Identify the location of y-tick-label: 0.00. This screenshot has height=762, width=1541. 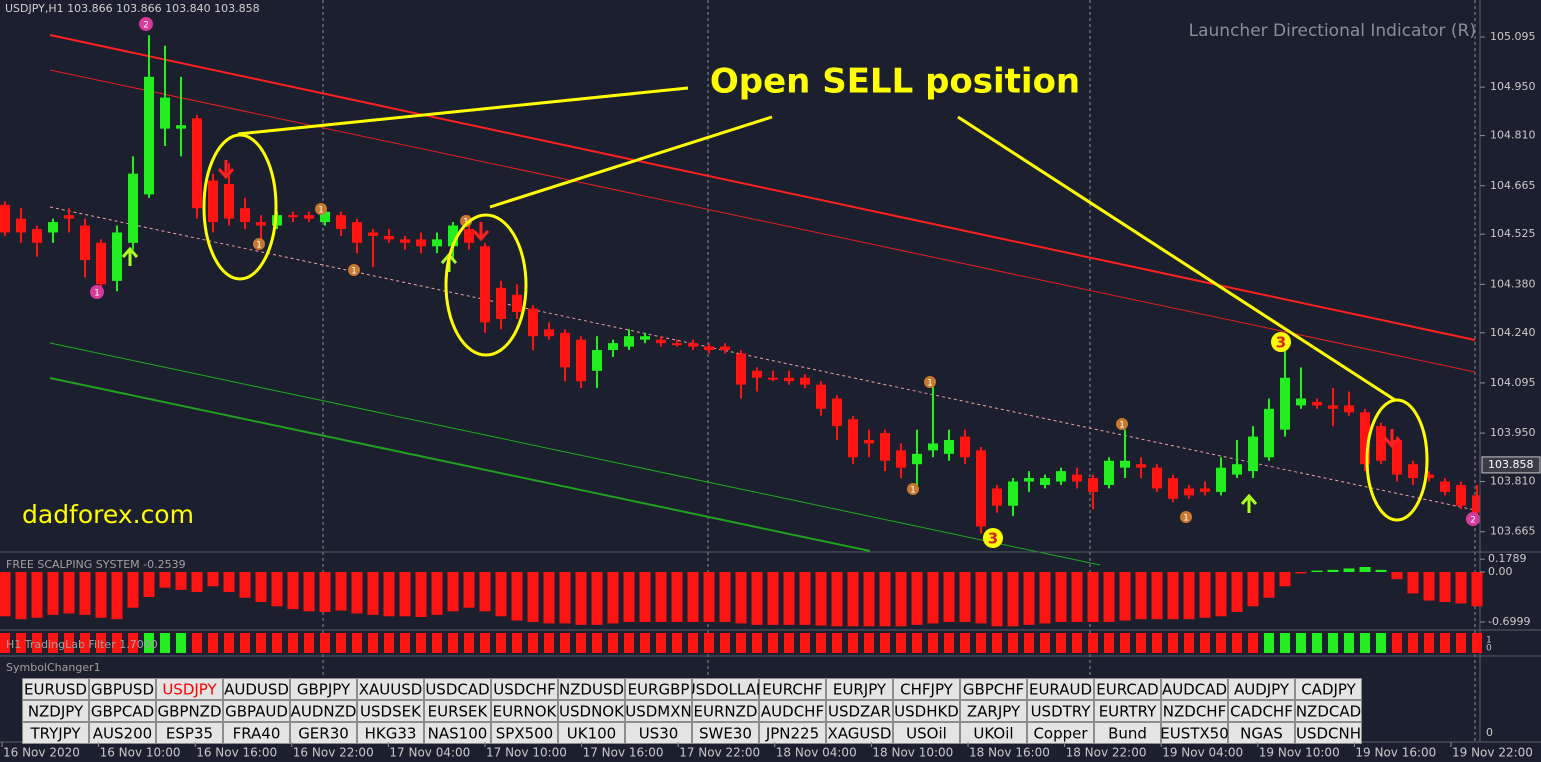
(1500, 571).